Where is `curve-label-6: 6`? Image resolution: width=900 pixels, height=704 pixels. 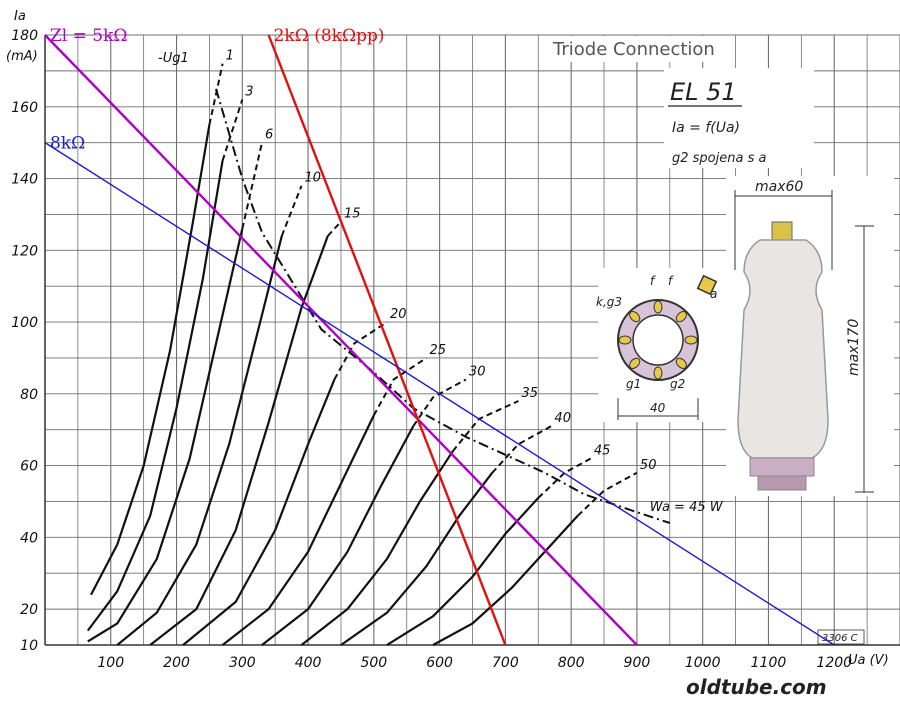
curve-label-6: 6 is located at coordinates (269, 135).